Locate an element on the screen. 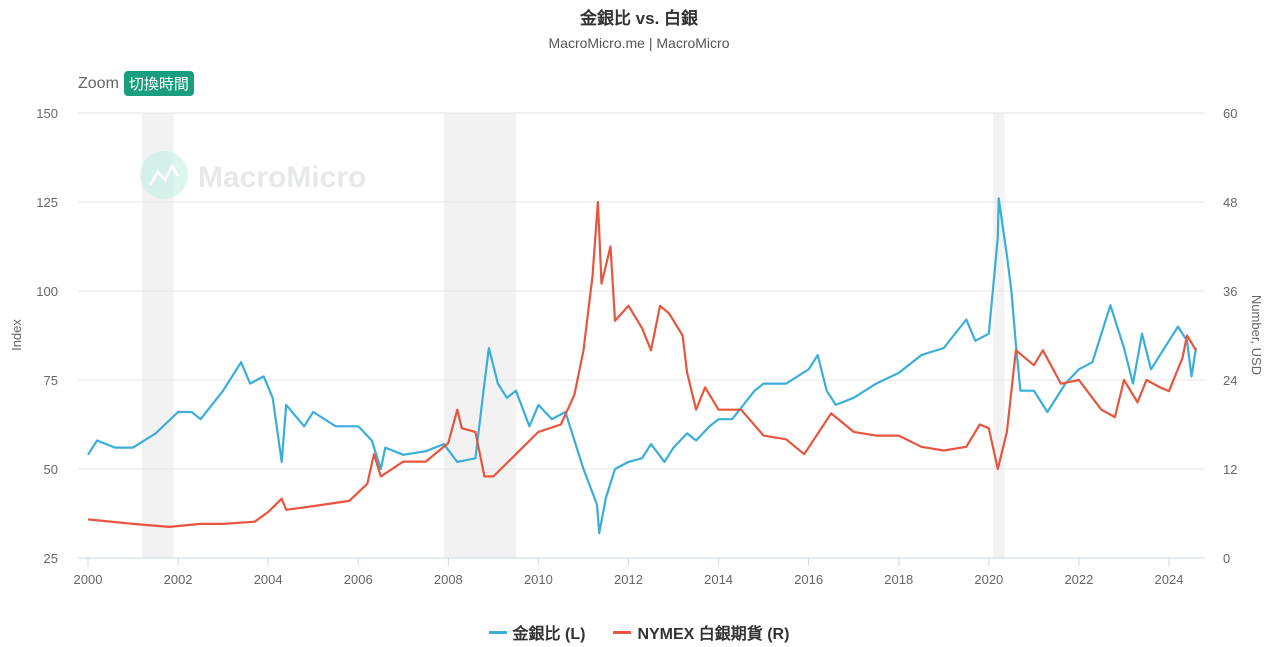 The height and width of the screenshot is (647, 1278). zoom-label: Zoom is located at coordinates (98, 83).